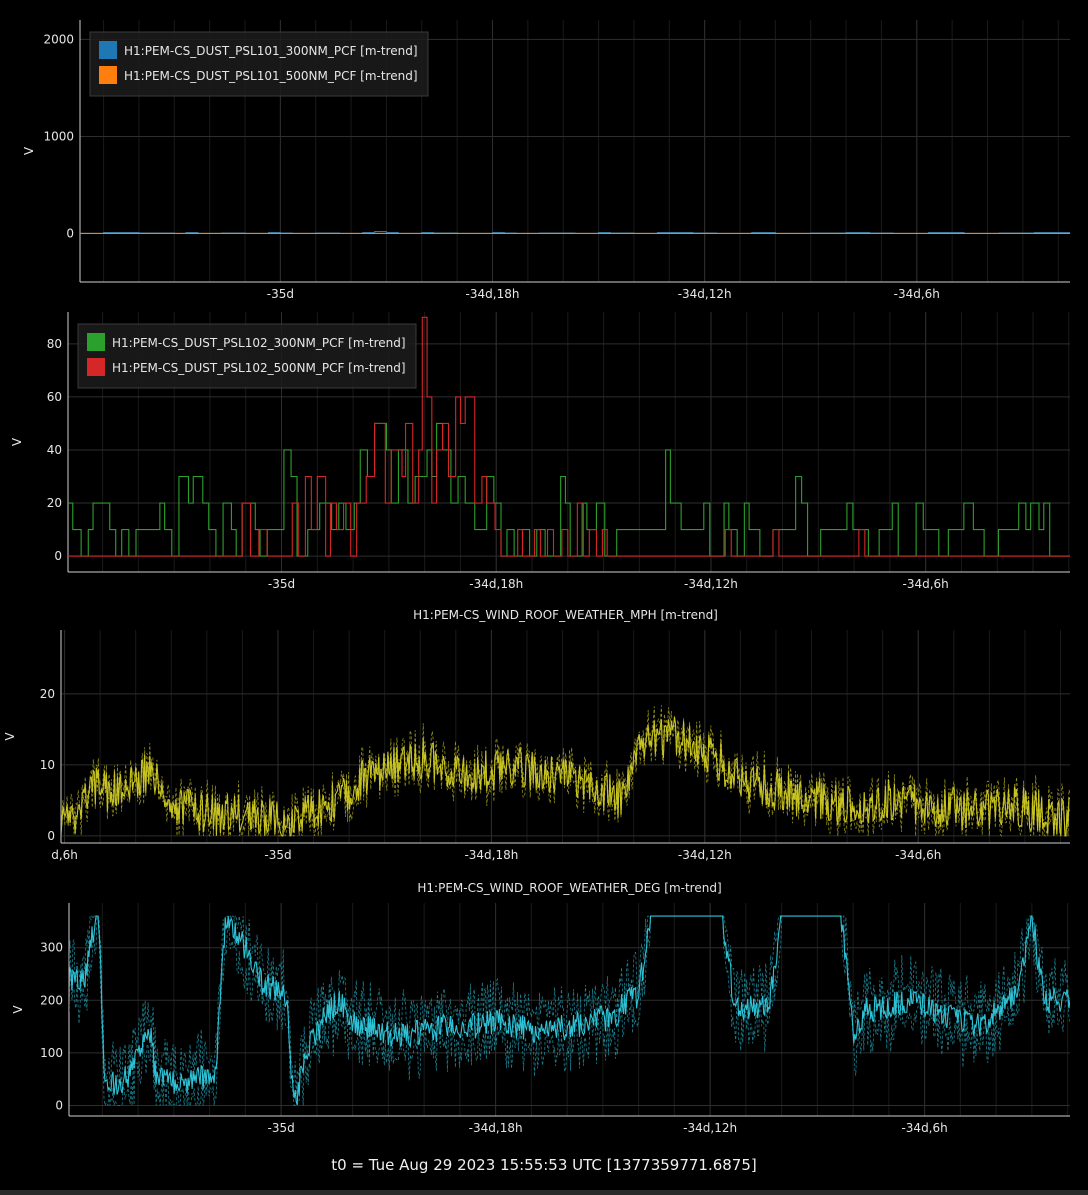 This screenshot has height=1195, width=1088. What do you see at coordinates (569, 1007) in the screenshot?
I see `series-max-line` at bounding box center [569, 1007].